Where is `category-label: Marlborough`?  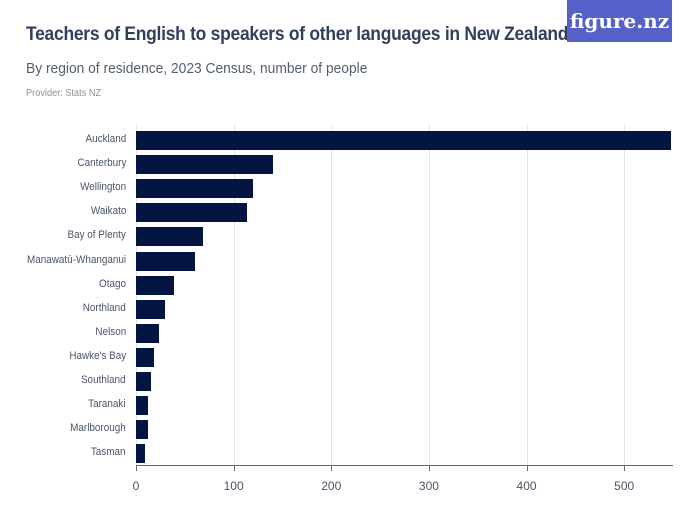 category-label: Marlborough is located at coordinates (98, 428).